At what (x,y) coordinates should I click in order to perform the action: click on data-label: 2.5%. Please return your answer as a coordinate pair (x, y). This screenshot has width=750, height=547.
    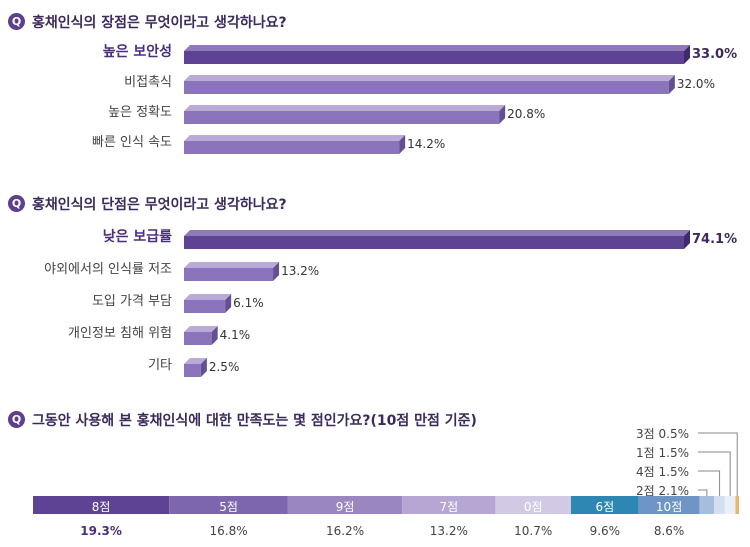
    Looking at the image, I should click on (224, 367).